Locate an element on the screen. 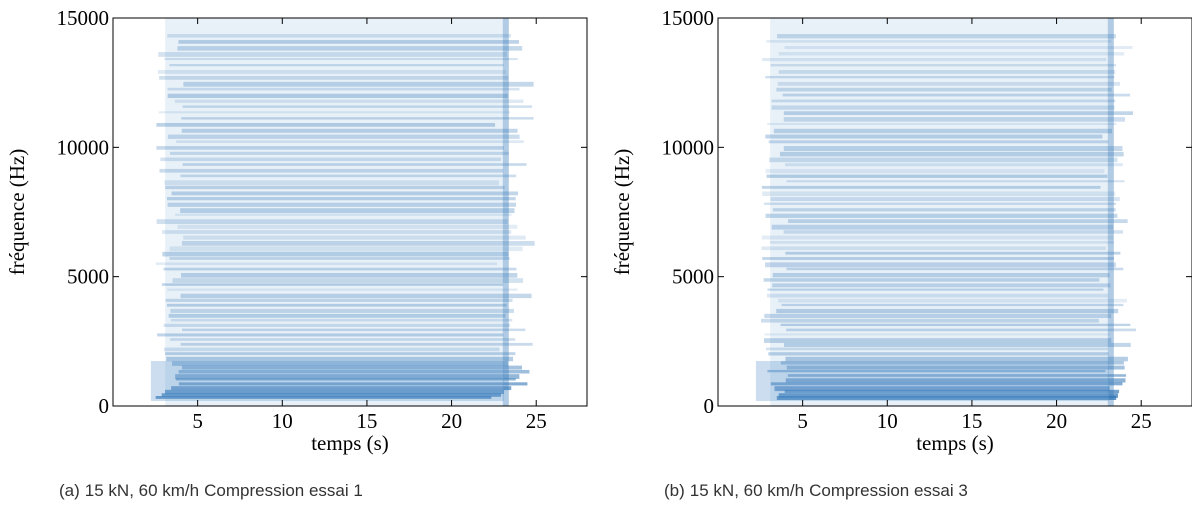 The image size is (1192, 511). y-tick-label: 0 is located at coordinates (104, 406).